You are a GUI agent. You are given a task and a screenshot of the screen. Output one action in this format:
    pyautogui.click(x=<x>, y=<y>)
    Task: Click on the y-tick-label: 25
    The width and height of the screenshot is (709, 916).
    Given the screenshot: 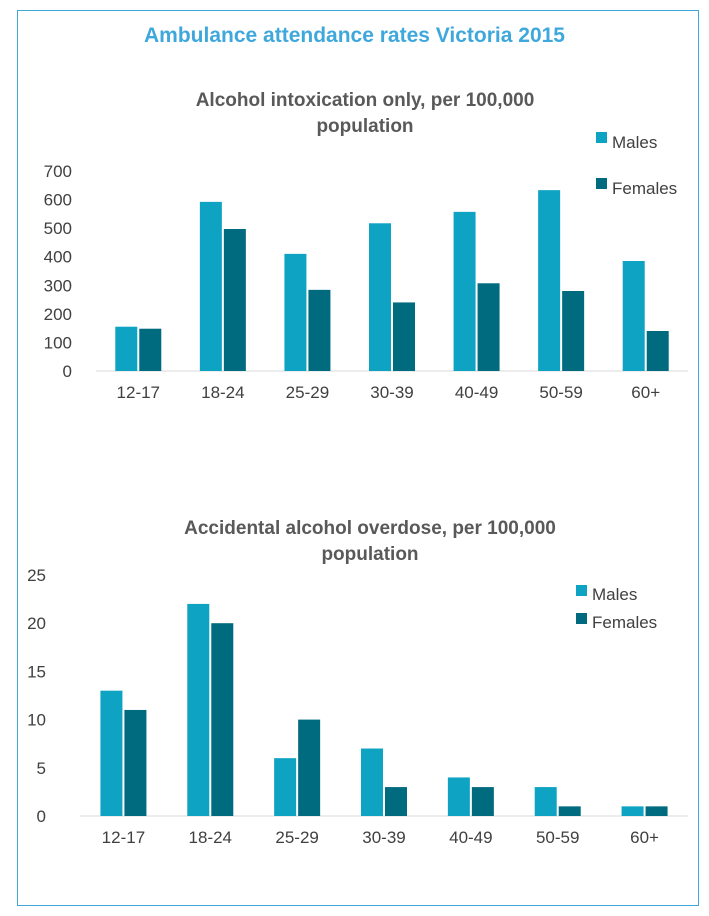 What is the action you would take?
    pyautogui.click(x=36, y=575)
    